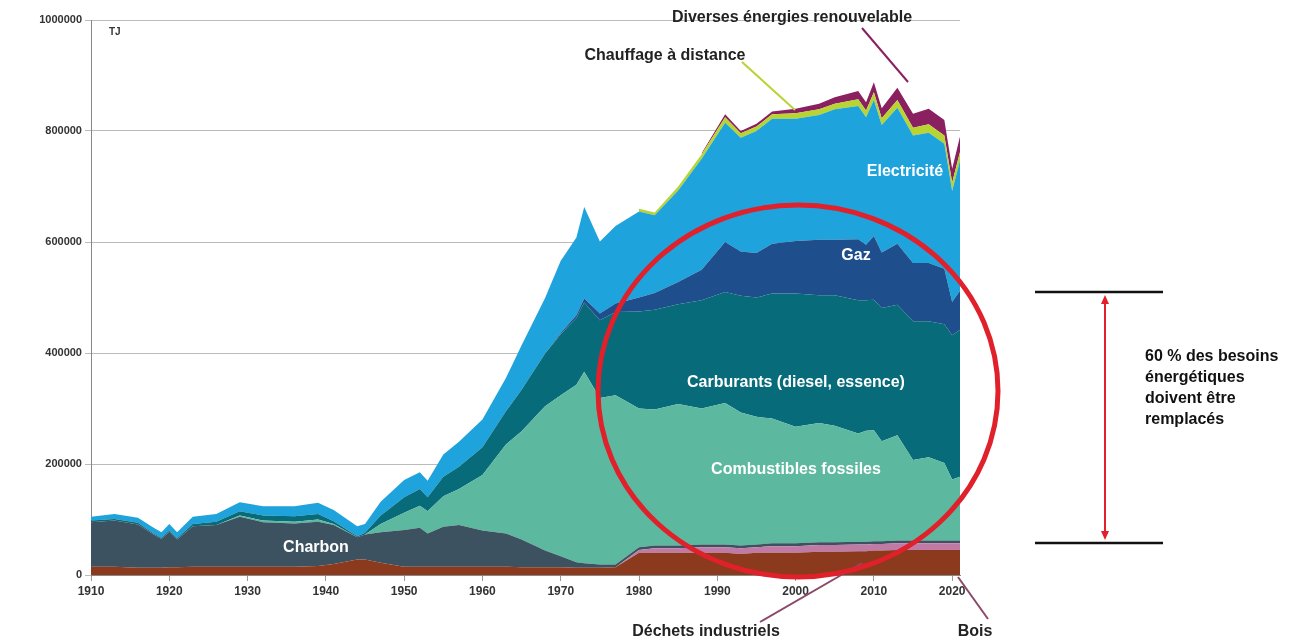  I want to click on text: 60 % des besoins énergétiques doivent être remplacés, so click(1212, 387).